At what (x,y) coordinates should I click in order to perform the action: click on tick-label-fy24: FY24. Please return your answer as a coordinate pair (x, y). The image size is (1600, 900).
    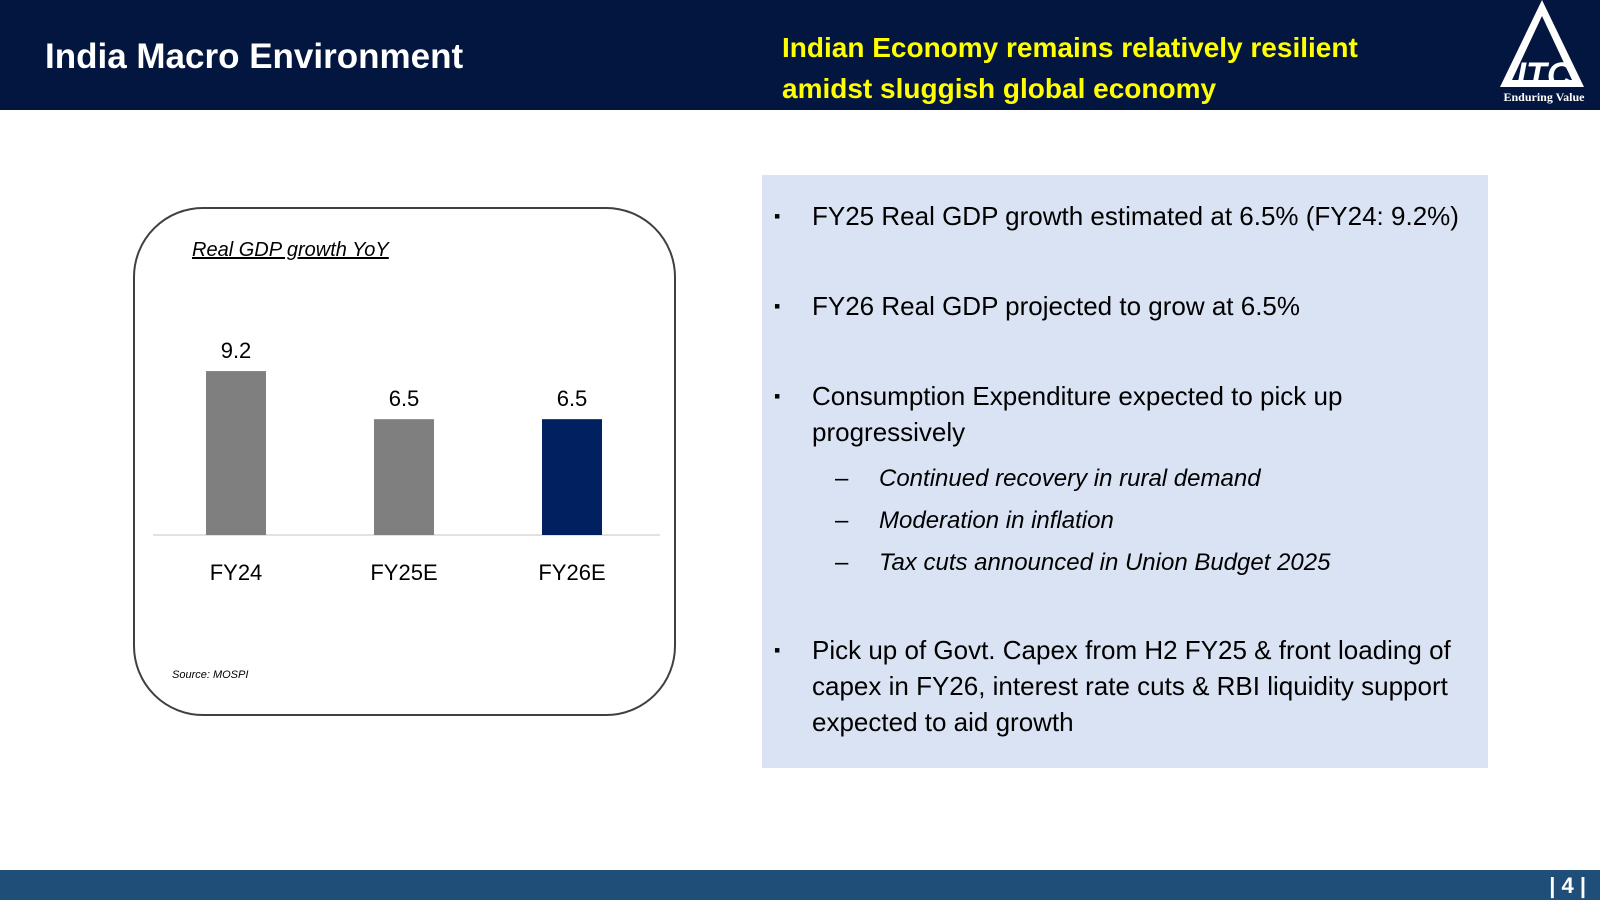
    Looking at the image, I should click on (236, 572).